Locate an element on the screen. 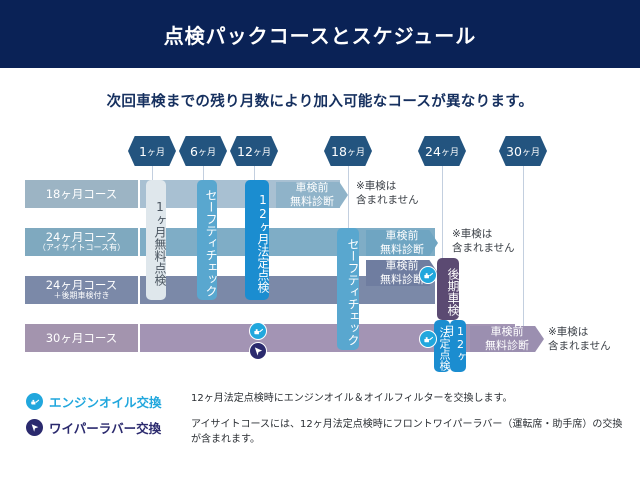  course-label-sub: ＋後期車検付き is located at coordinates (81, 296).